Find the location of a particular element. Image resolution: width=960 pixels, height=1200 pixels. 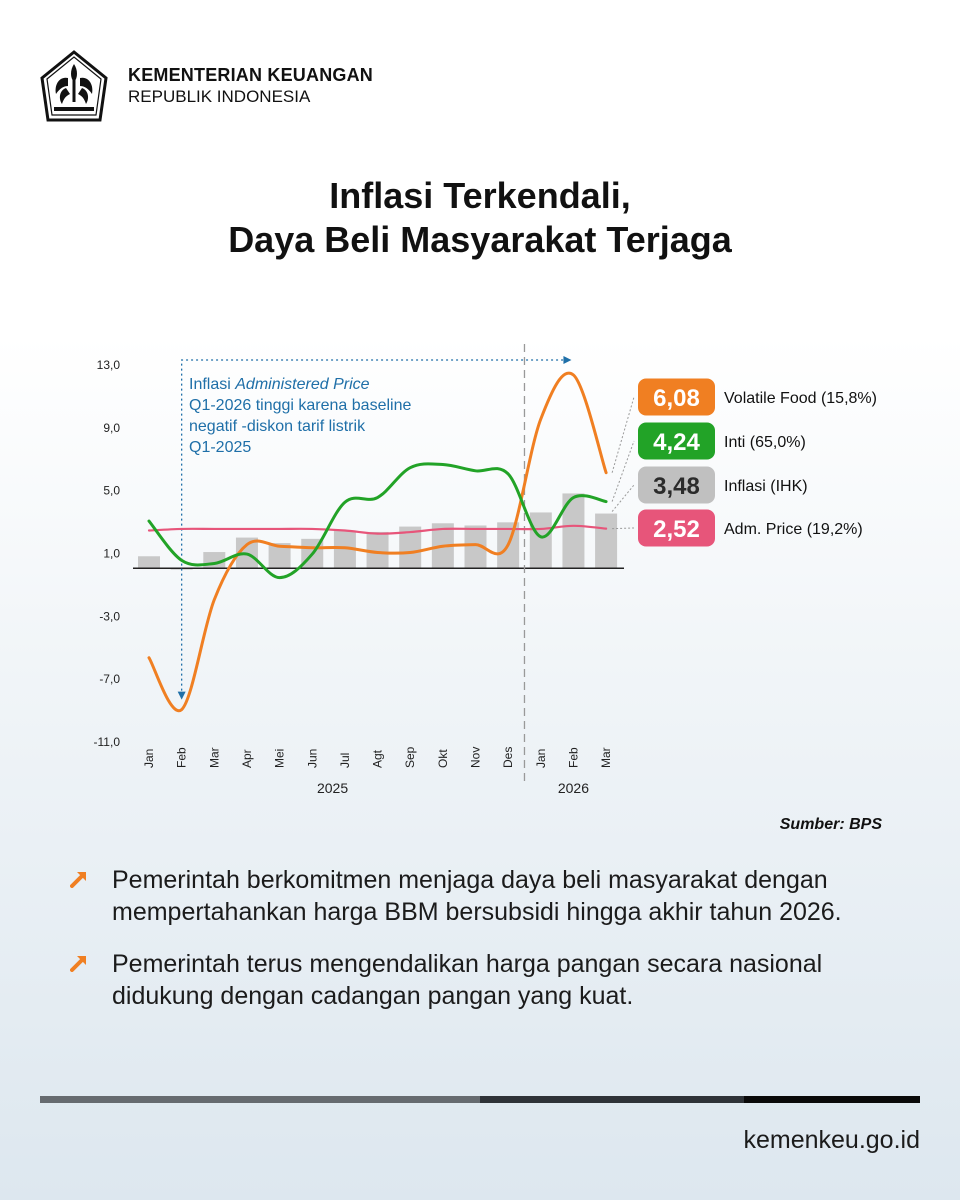

legend-value: 4,24 is located at coordinates (676, 442).